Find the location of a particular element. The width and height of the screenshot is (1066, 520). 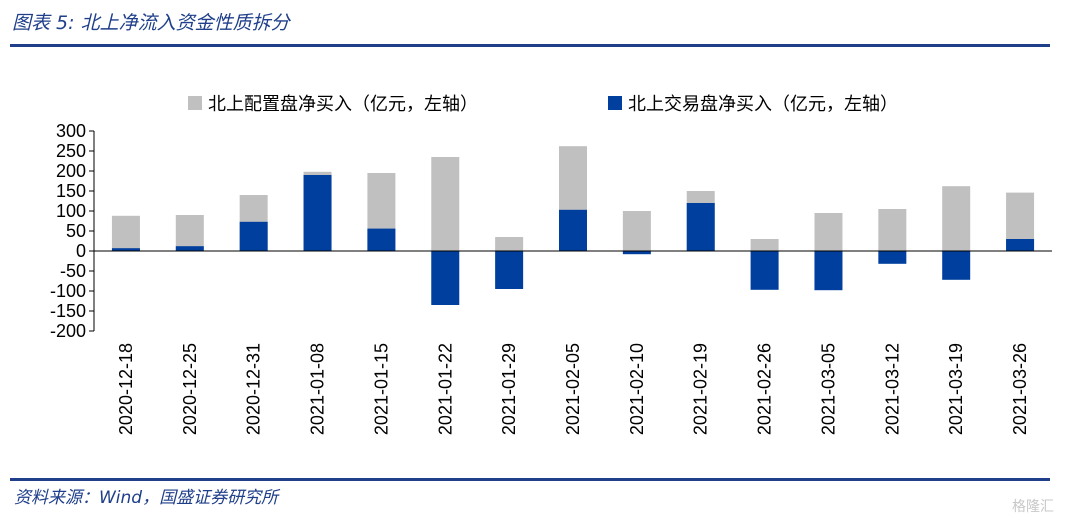

x-tick-label: 2021-01-29 is located at coordinates (509, 389).